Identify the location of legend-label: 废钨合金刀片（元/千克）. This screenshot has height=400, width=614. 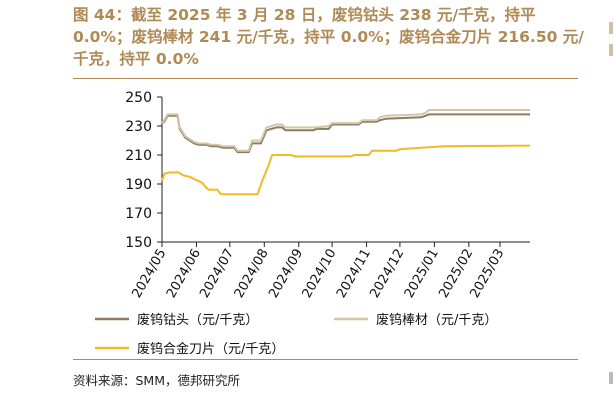
(210, 349).